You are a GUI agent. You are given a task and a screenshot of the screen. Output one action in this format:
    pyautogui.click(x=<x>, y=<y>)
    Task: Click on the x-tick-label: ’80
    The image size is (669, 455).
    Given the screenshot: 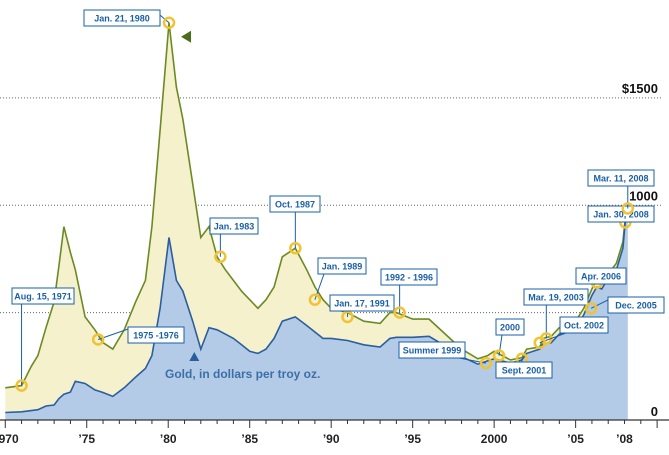 What is the action you would take?
    pyautogui.click(x=168, y=439)
    